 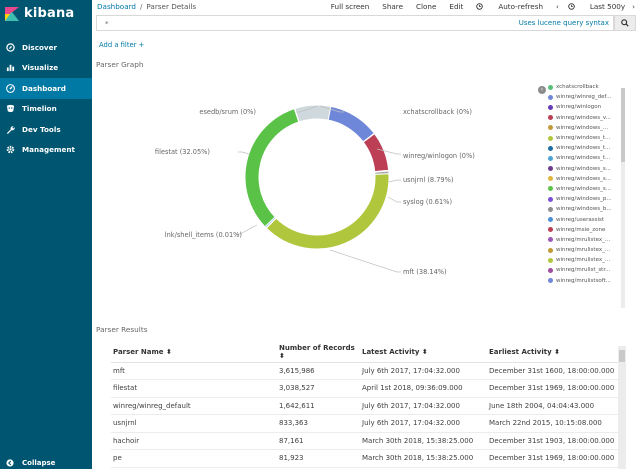 What do you see at coordinates (122, 45) in the screenshot?
I see `add-filter-link: Add a filter +` at bounding box center [122, 45].